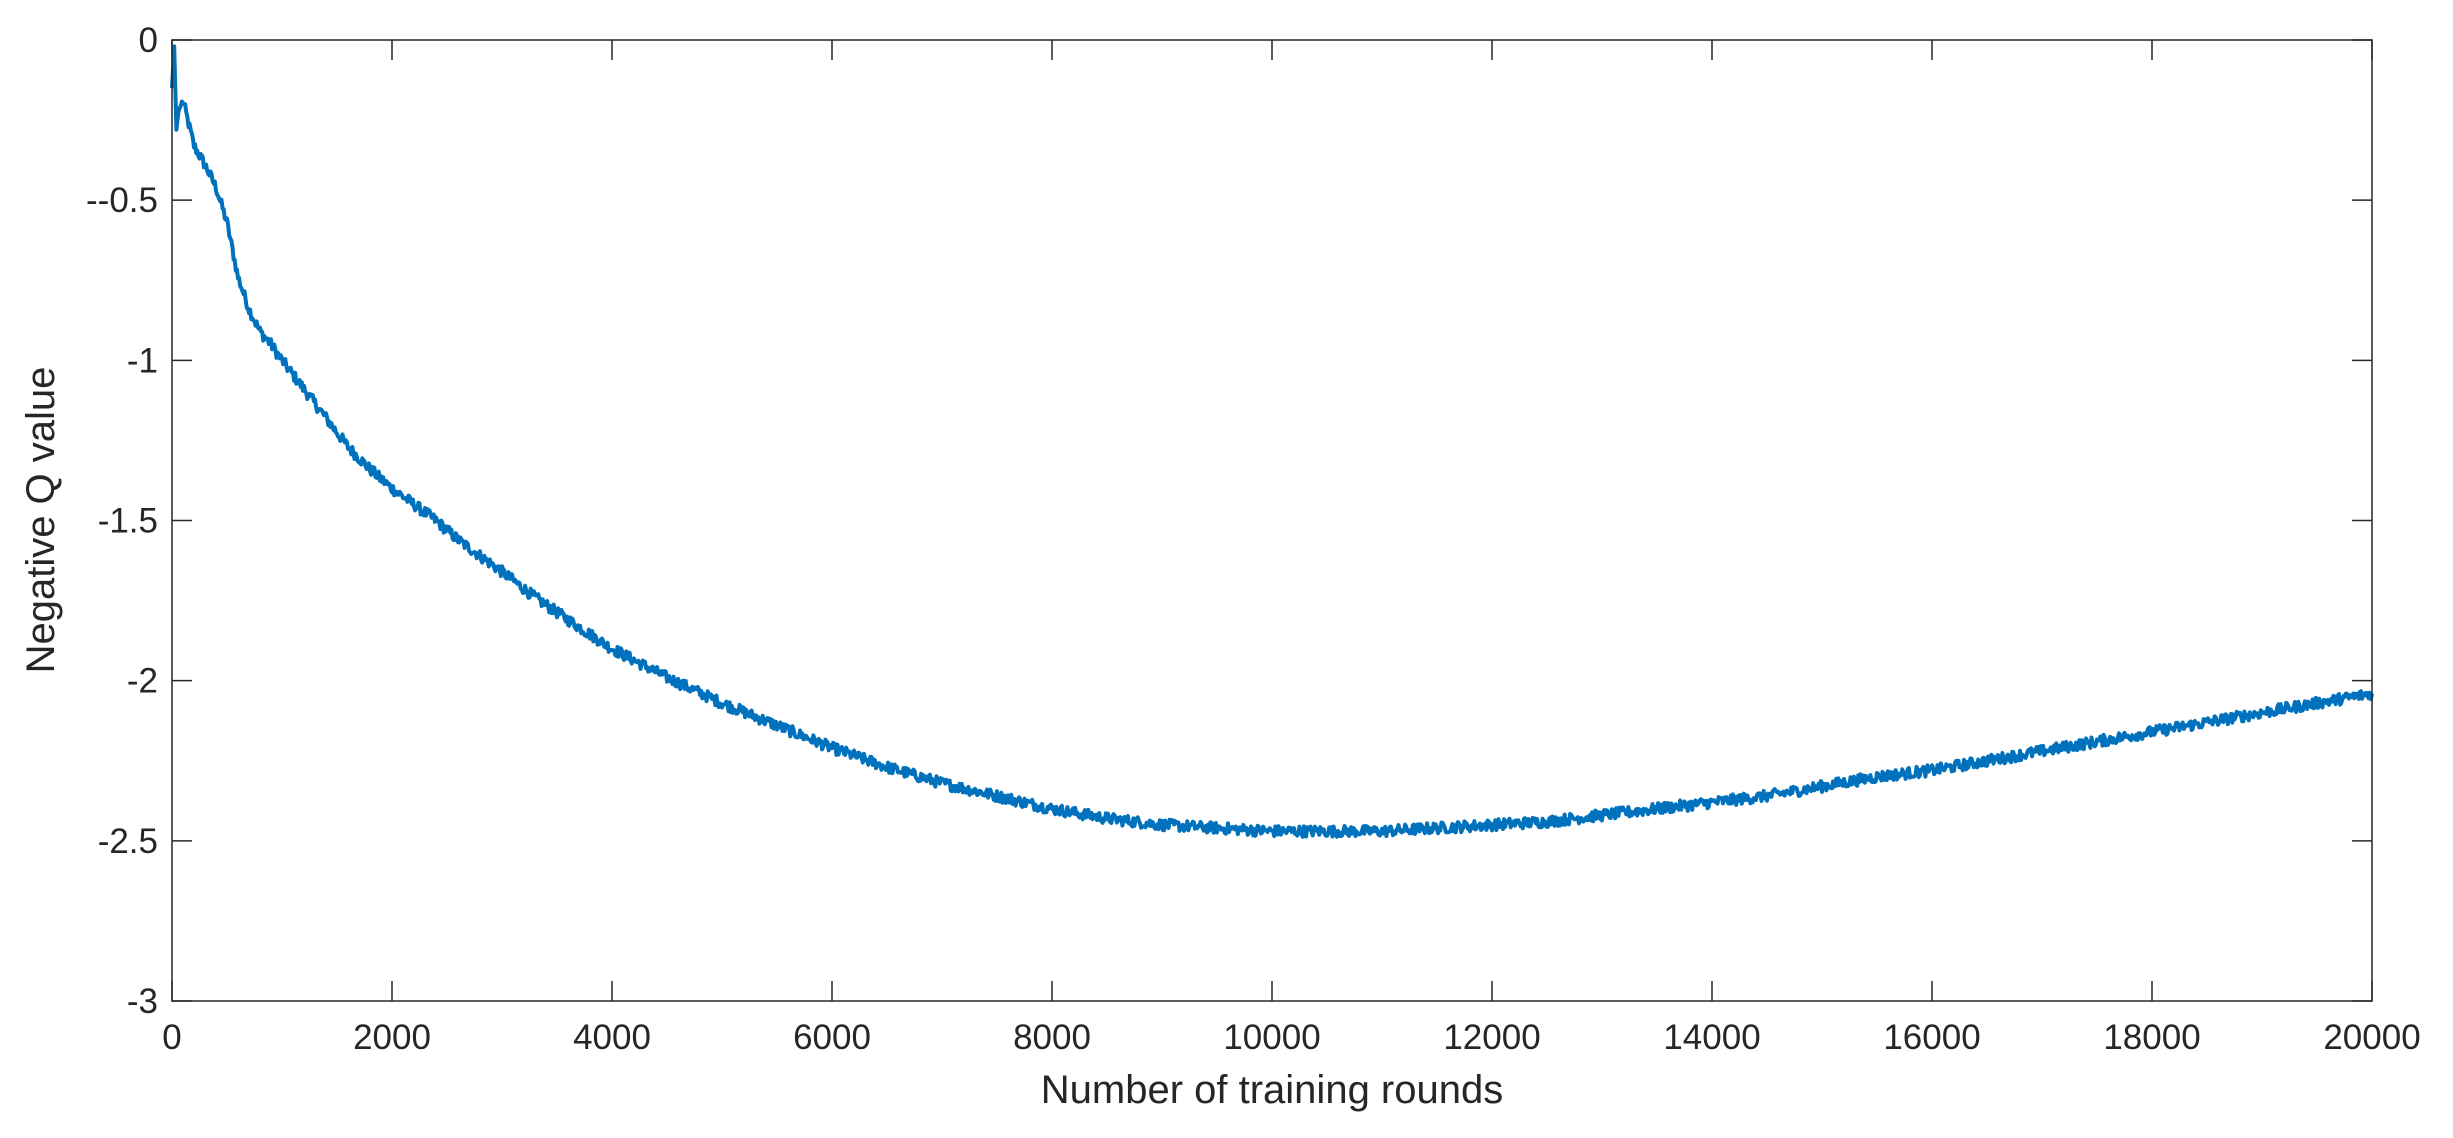 The image size is (2453, 1138). I want to click on y-tick-label: 0, so click(148, 40).